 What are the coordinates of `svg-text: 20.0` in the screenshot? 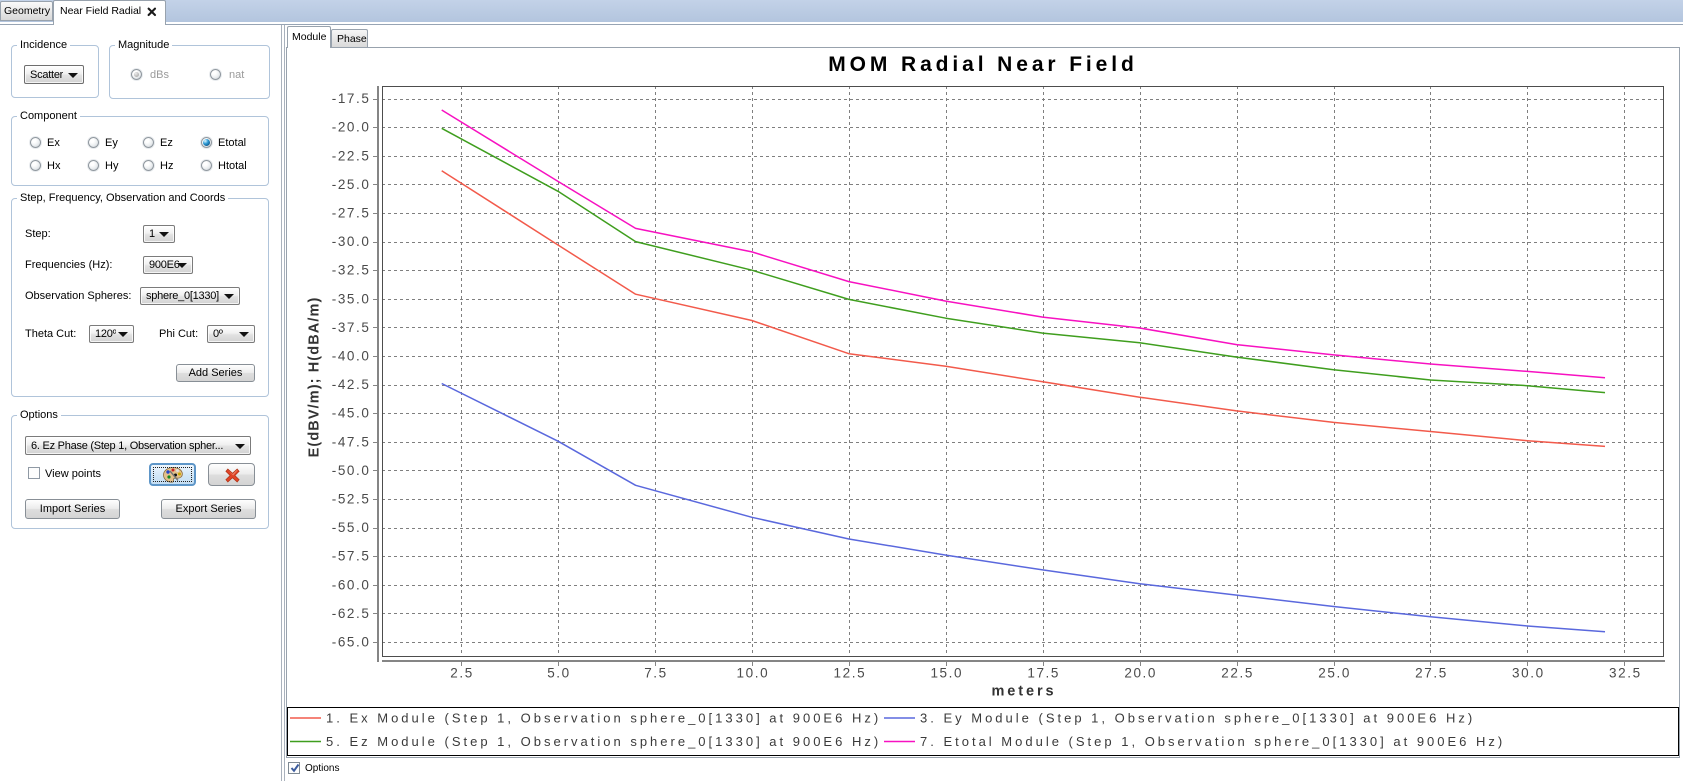 It's located at (1140, 673).